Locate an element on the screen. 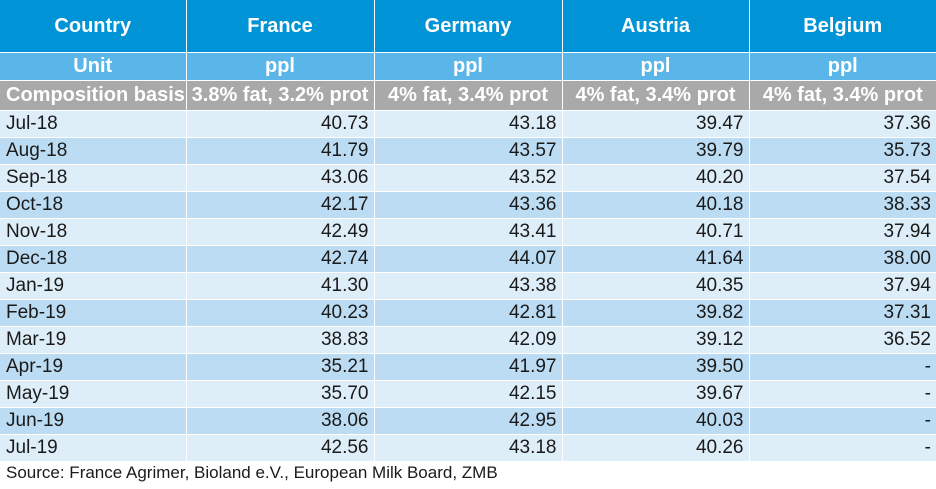 Image resolution: width=936 pixels, height=489 pixels. table-row: Sep-18 43.06 43.52 40.20 37.54 is located at coordinates (468, 178).